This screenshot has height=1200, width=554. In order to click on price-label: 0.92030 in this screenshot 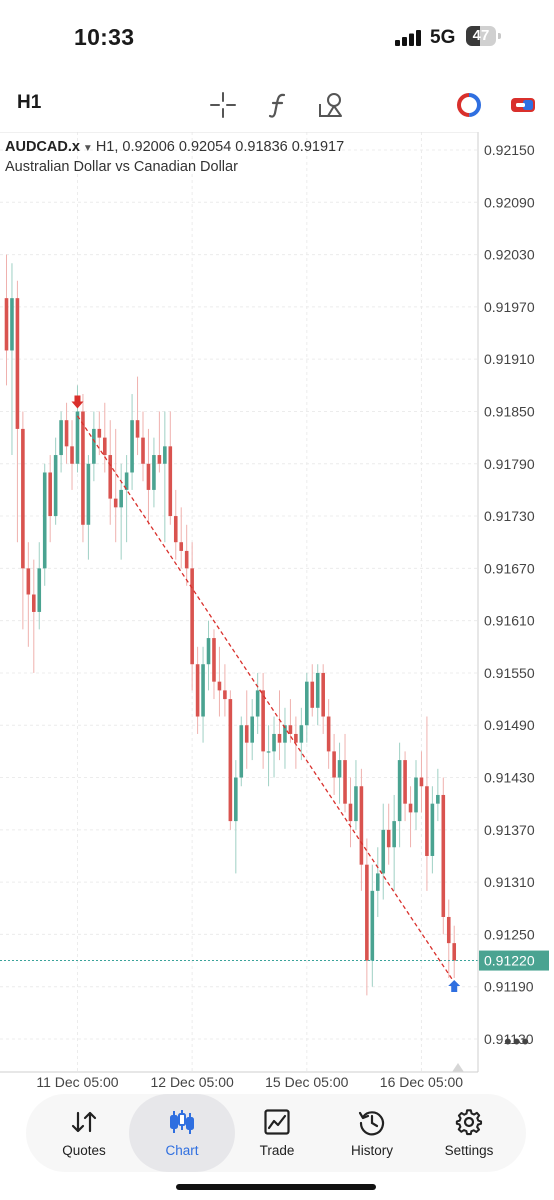, I will do `click(509, 255)`.